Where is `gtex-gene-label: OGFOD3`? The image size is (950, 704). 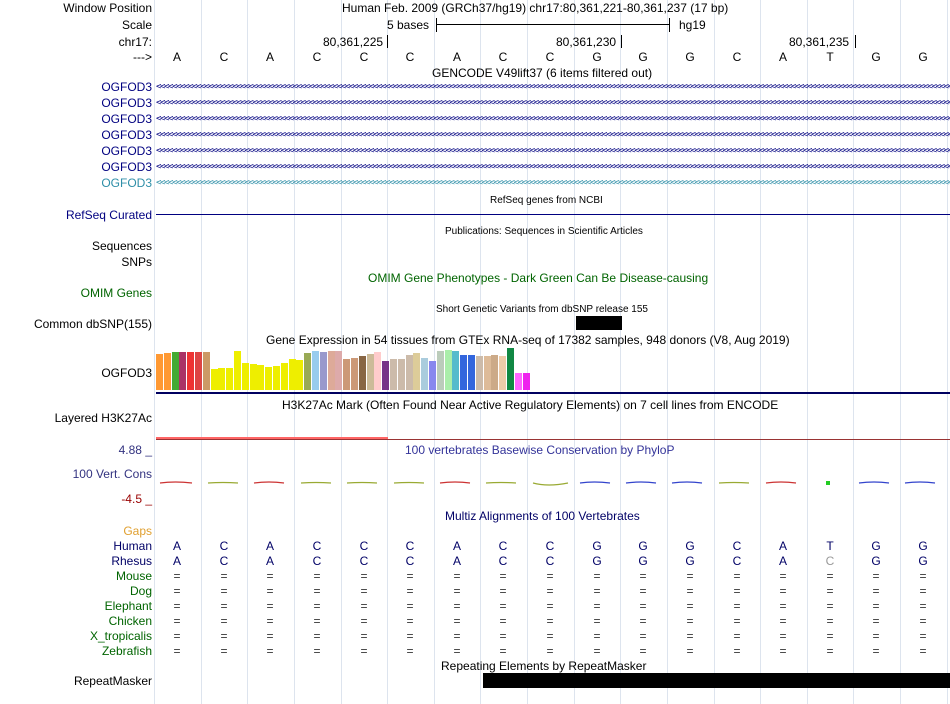
gtex-gene-label: OGFOD3 is located at coordinates (126, 373).